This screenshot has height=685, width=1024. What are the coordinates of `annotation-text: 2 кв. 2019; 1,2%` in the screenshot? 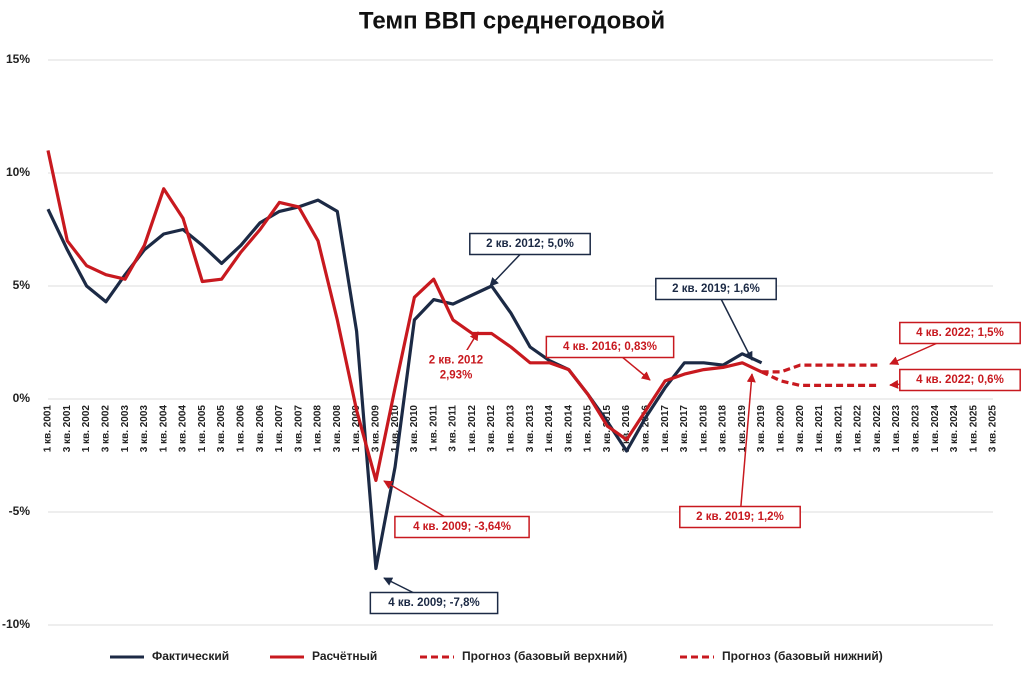 It's located at (740, 517).